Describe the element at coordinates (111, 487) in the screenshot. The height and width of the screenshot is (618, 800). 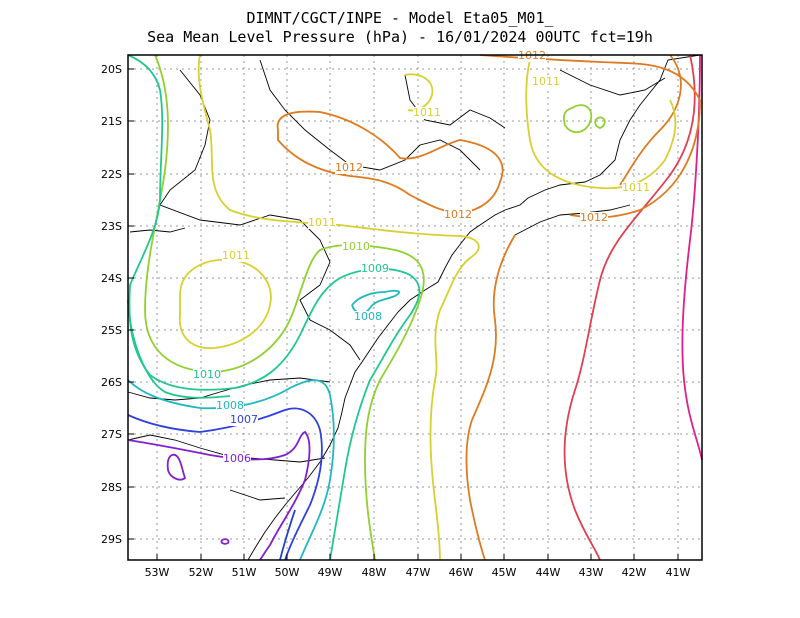
I see `lat-tick-label: 28S` at that location.